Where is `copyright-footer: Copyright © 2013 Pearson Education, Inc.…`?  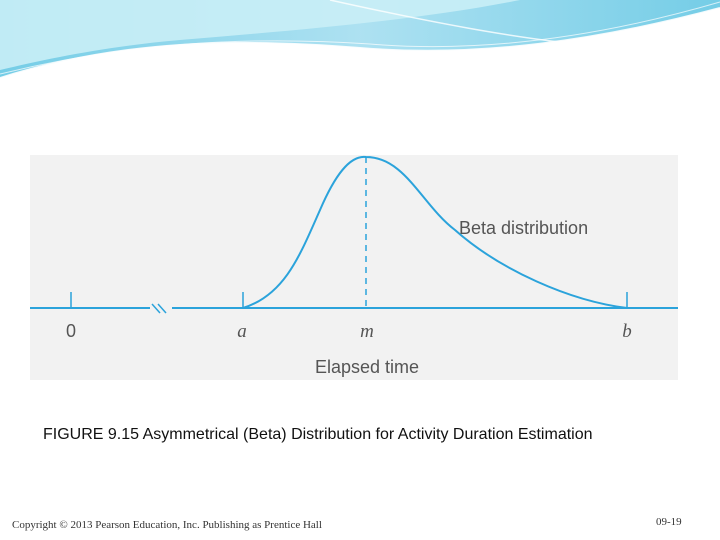 copyright-footer: Copyright © 2013 Pearson Education, Inc.… is located at coordinates (167, 525).